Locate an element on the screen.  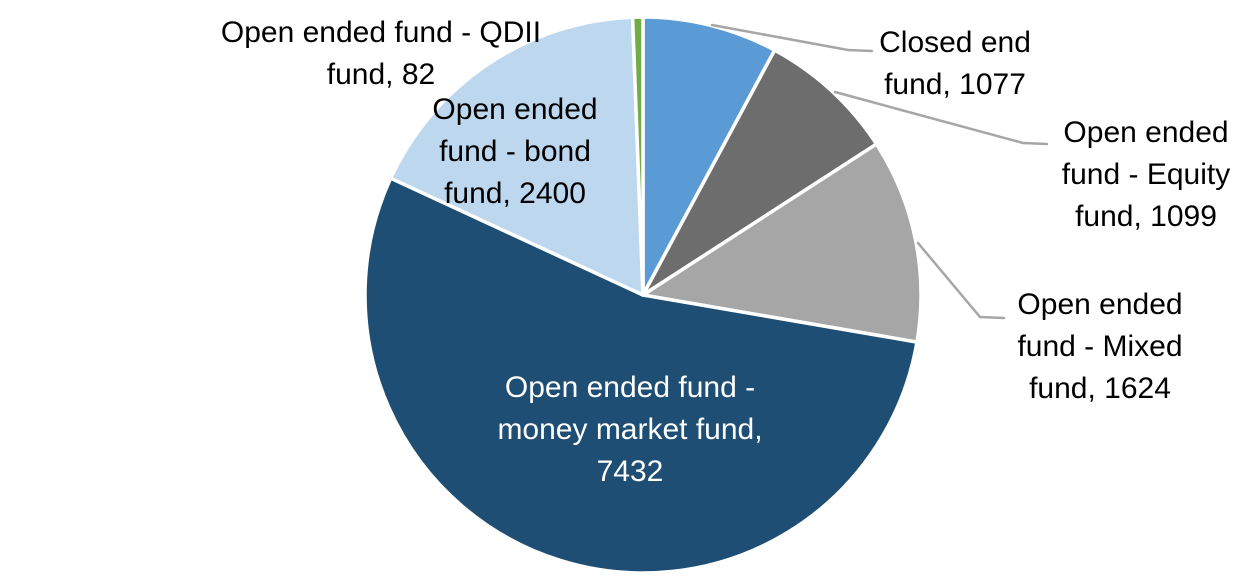
pie-slice-open-ended-equity-fund is located at coordinates (760, 172).